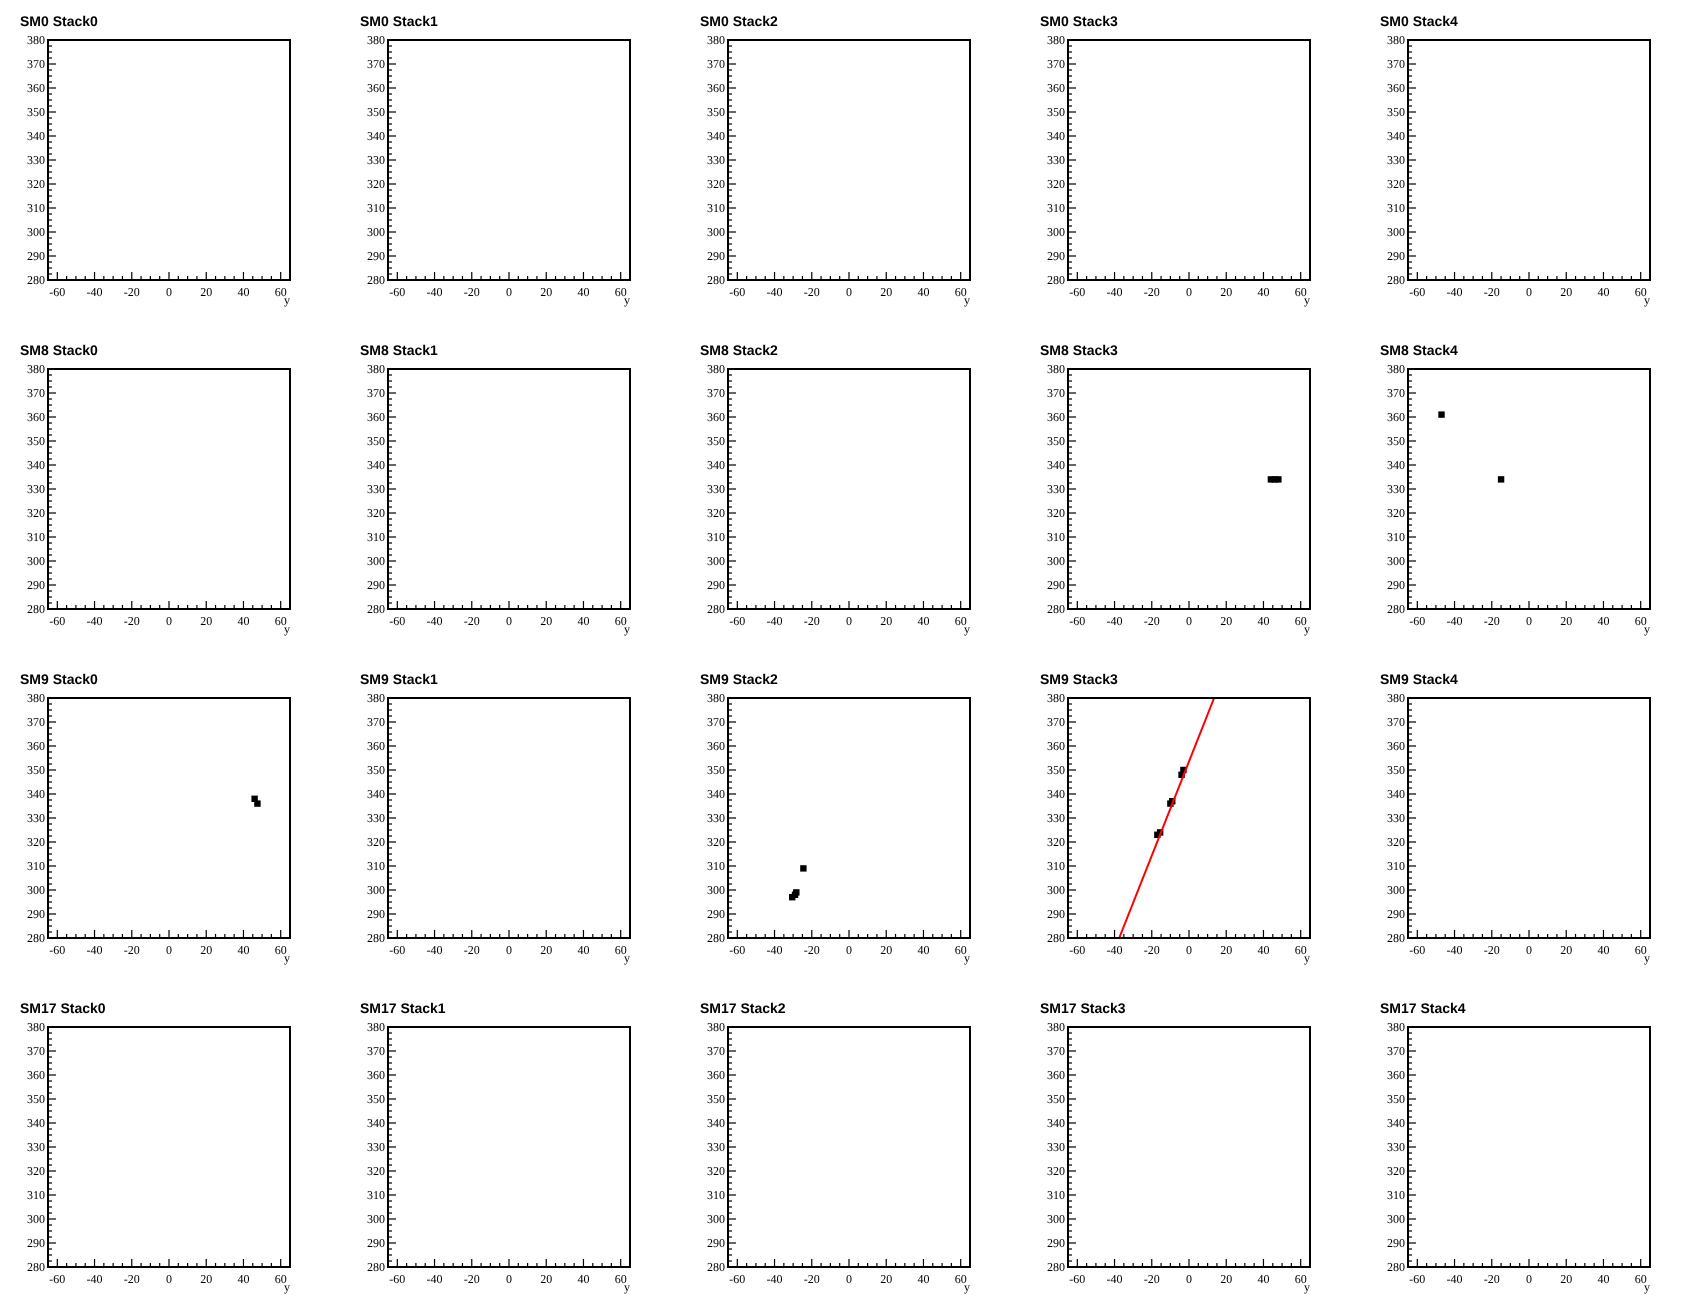 This screenshot has width=1702, height=1312. Describe the element at coordinates (803, 868) in the screenshot. I see `point` at that location.